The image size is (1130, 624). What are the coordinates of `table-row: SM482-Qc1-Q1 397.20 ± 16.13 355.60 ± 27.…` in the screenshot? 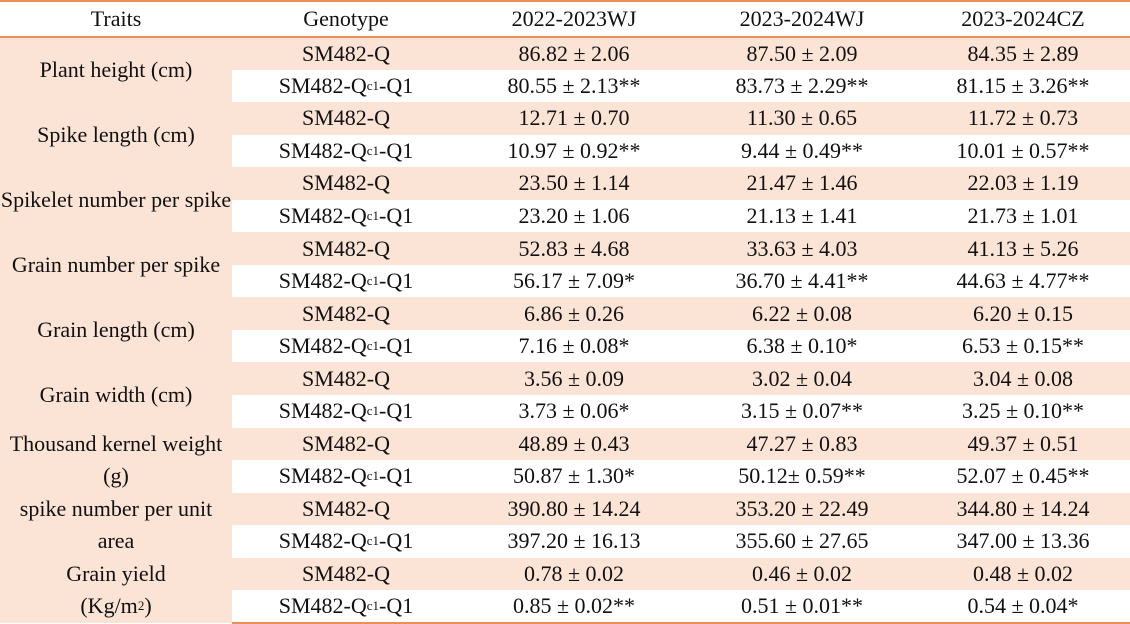 It's located at (565, 541).